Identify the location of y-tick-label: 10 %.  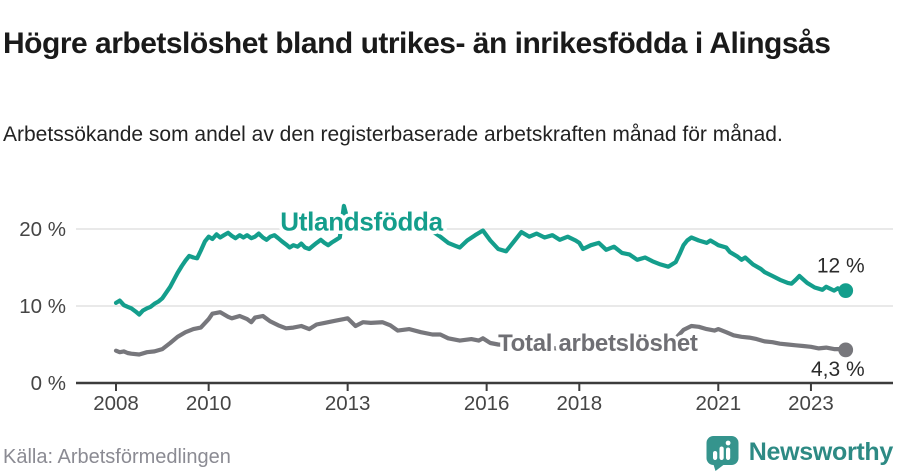
(42, 306).